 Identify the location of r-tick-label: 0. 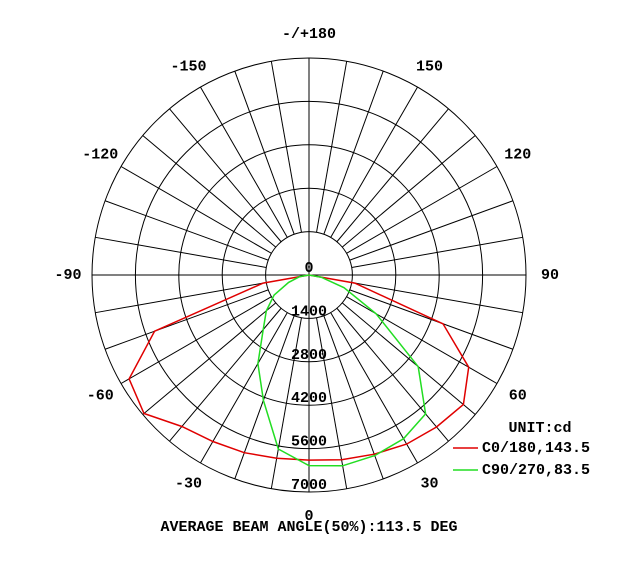
(308, 268).